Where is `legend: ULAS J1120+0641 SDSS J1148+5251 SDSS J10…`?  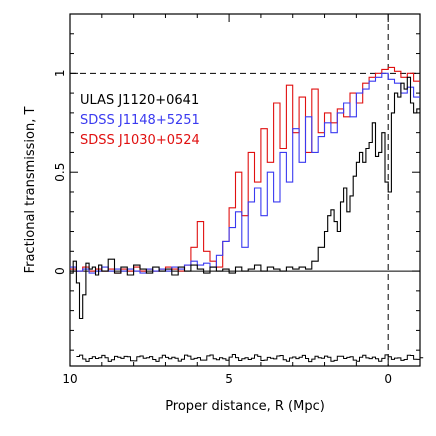 legend: ULAS J1120+0641 SDSS J1148+5251 SDSS J10… is located at coordinates (140, 120).